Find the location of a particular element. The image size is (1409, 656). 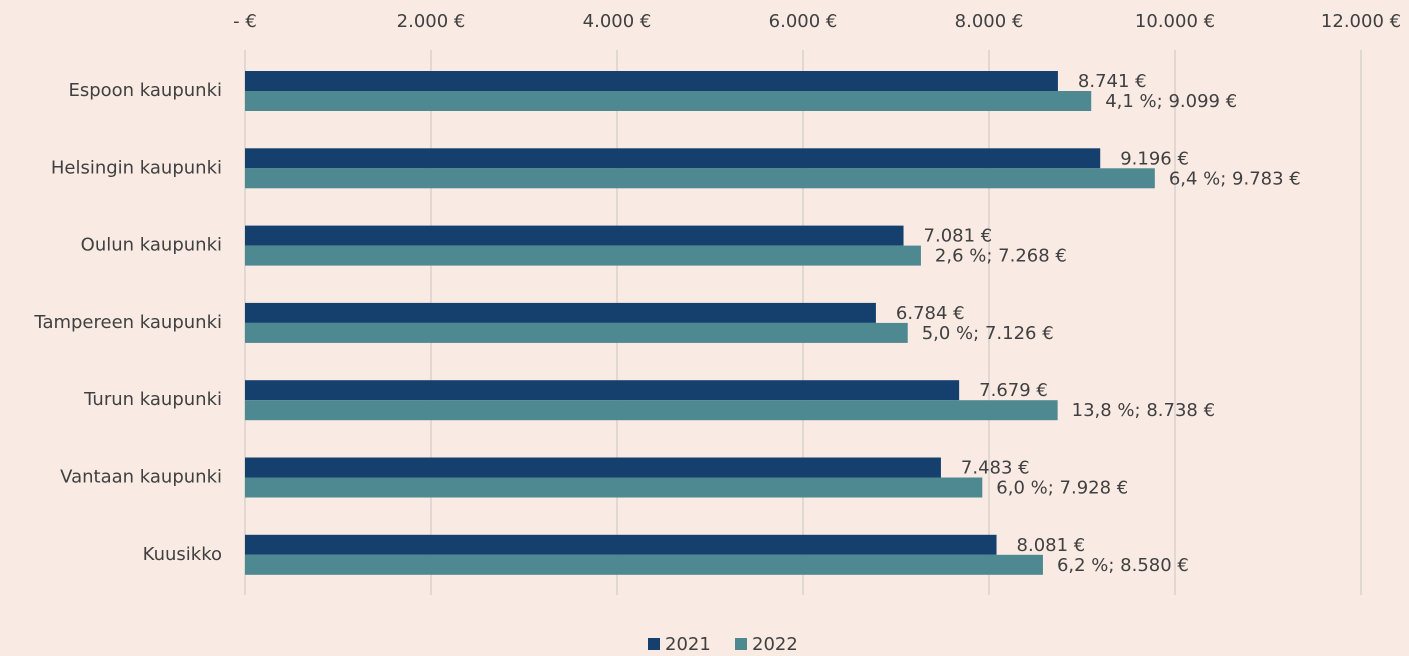

x-tick-label: - € is located at coordinates (245, 21).